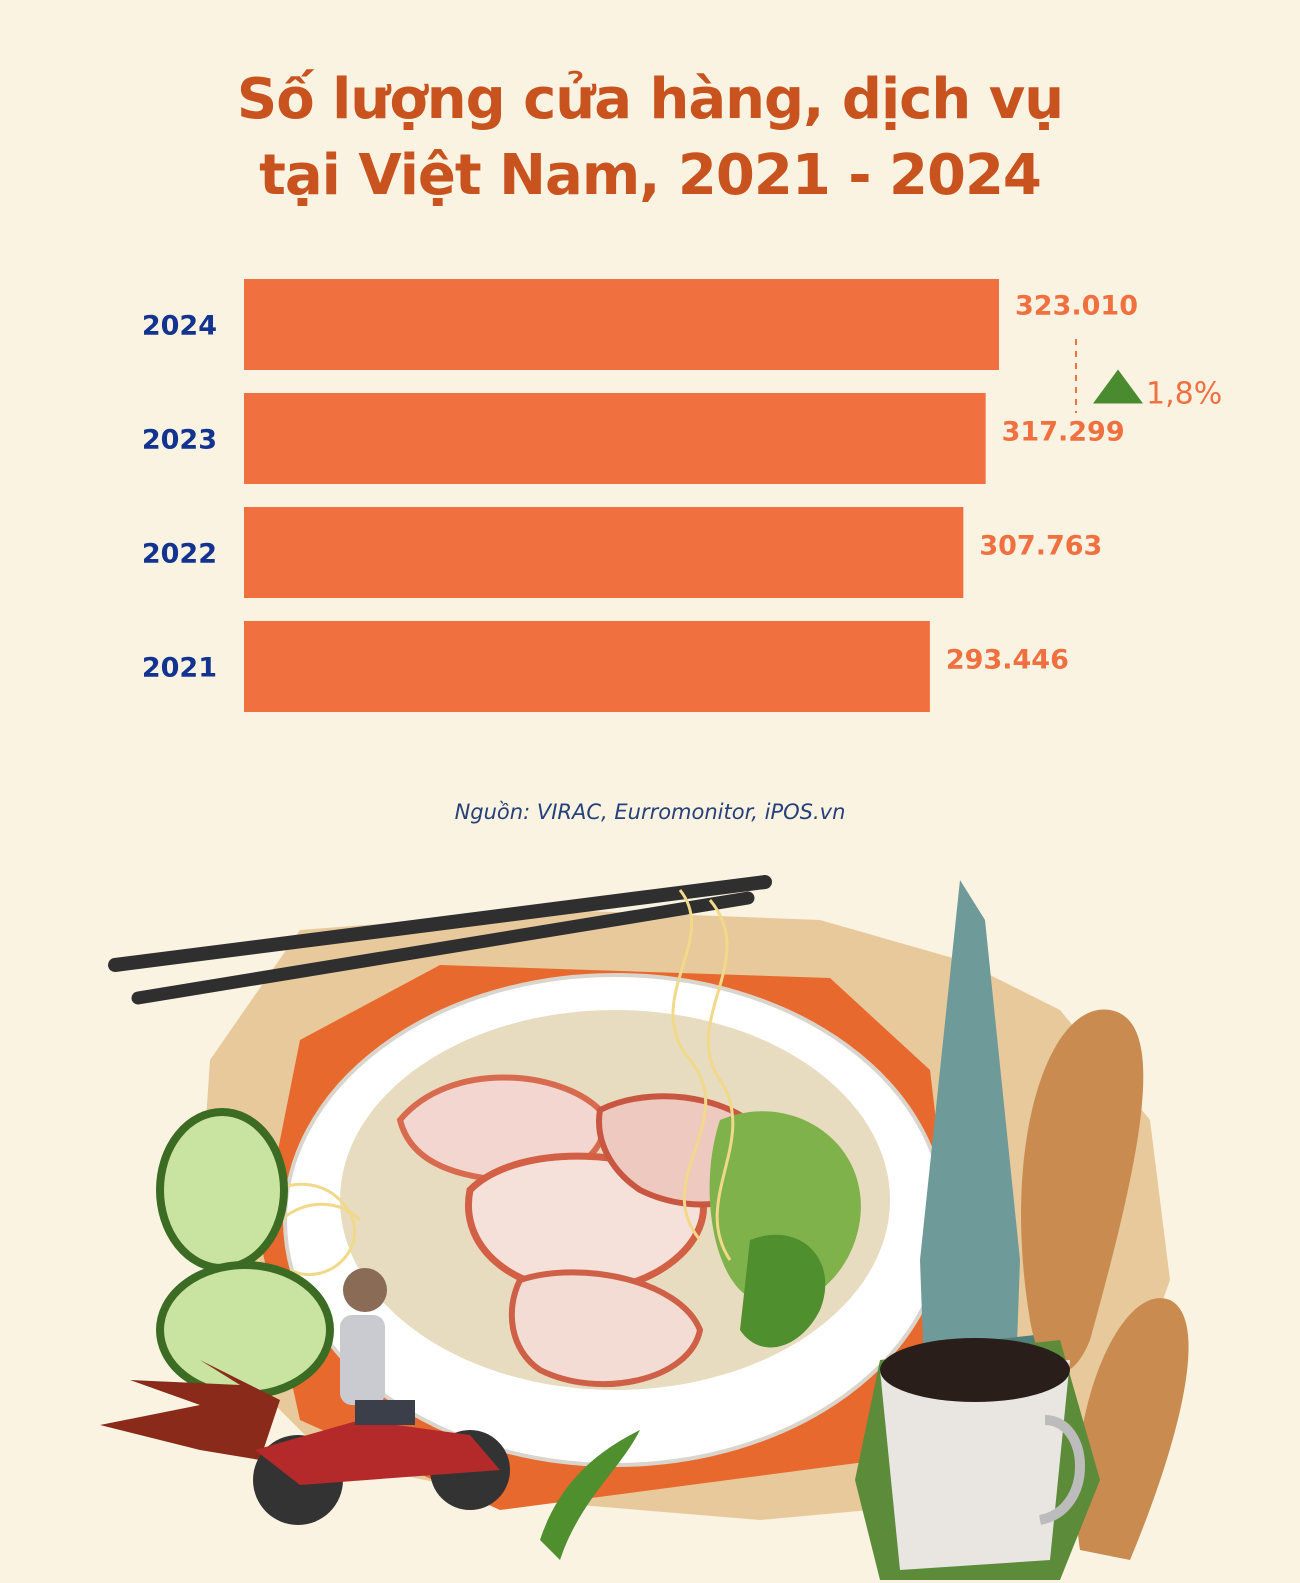 Image resolution: width=1300 pixels, height=1583 pixels. I want to click on bar-2022, so click(604, 552).